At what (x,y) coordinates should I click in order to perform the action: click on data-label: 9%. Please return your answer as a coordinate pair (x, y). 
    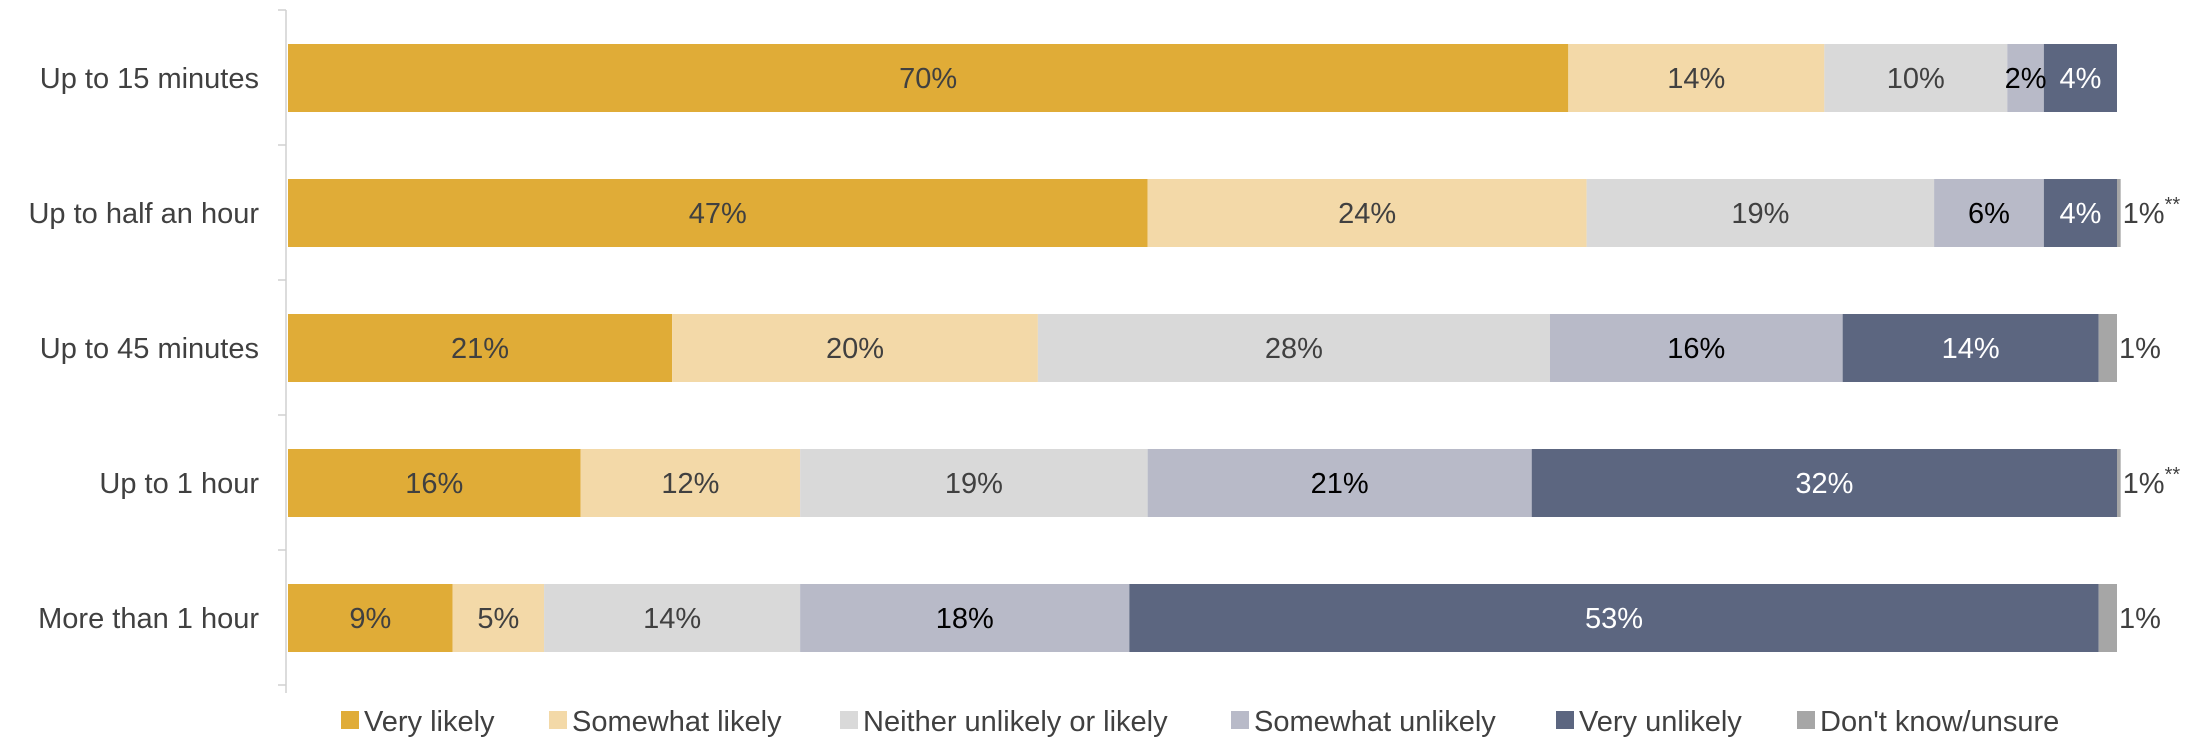
    Looking at the image, I should click on (370, 619).